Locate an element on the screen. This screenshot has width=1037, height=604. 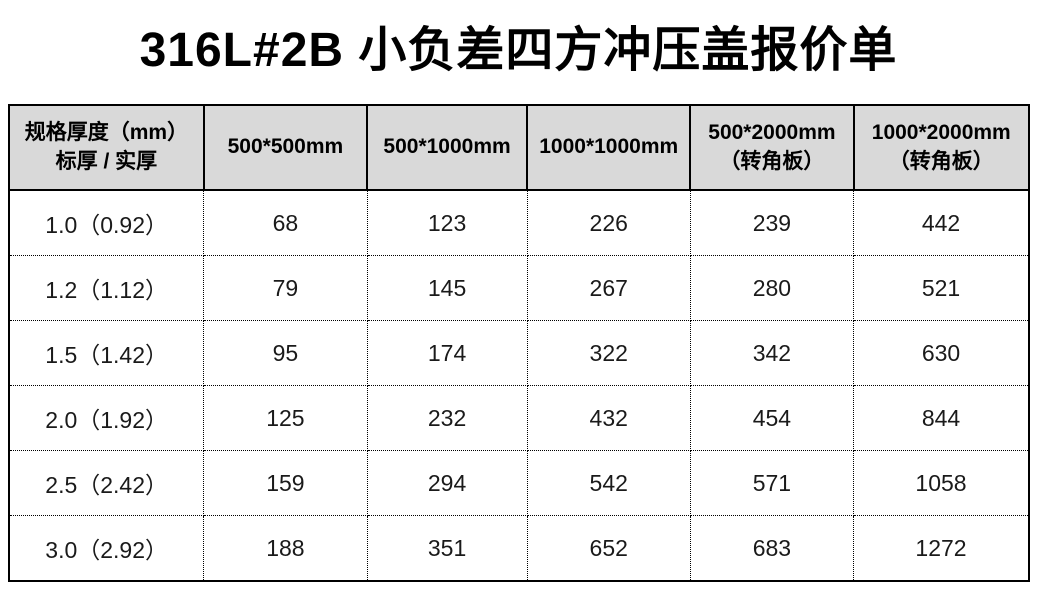
price-cell: 1272 is located at coordinates (941, 548).